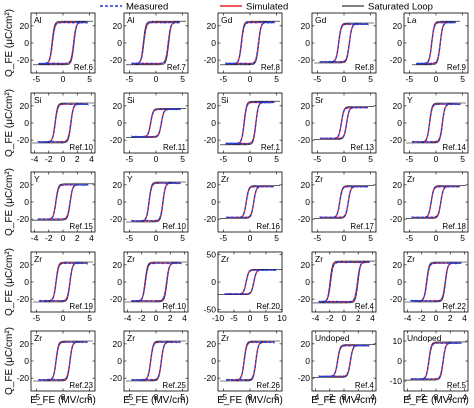  What do you see at coordinates (457, 385) in the screenshot?
I see `reference-label: Ref.5` at bounding box center [457, 385].